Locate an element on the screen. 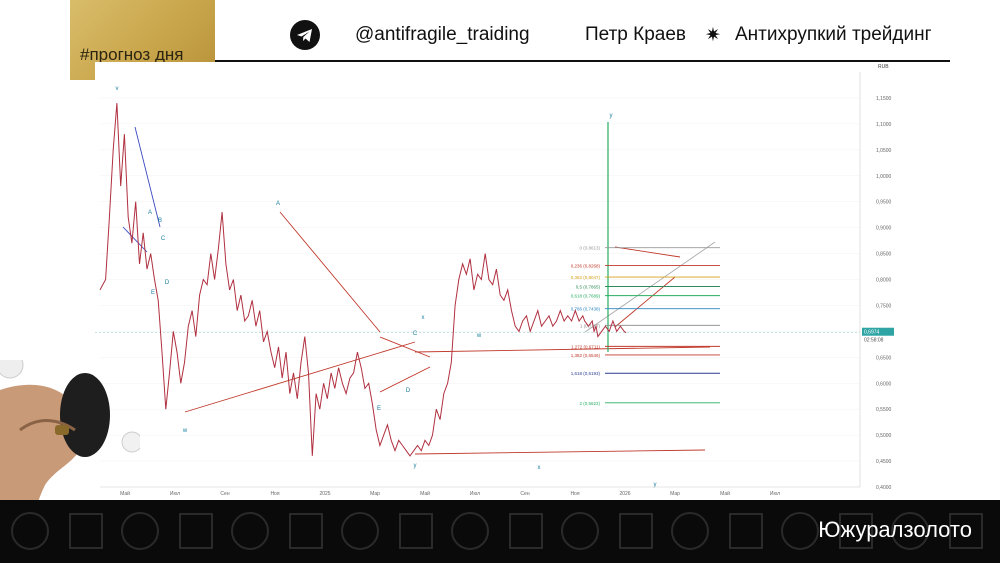 Image resolution: width=1000 pixels, height=563 pixels. wave-label: v is located at coordinates (117, 89).